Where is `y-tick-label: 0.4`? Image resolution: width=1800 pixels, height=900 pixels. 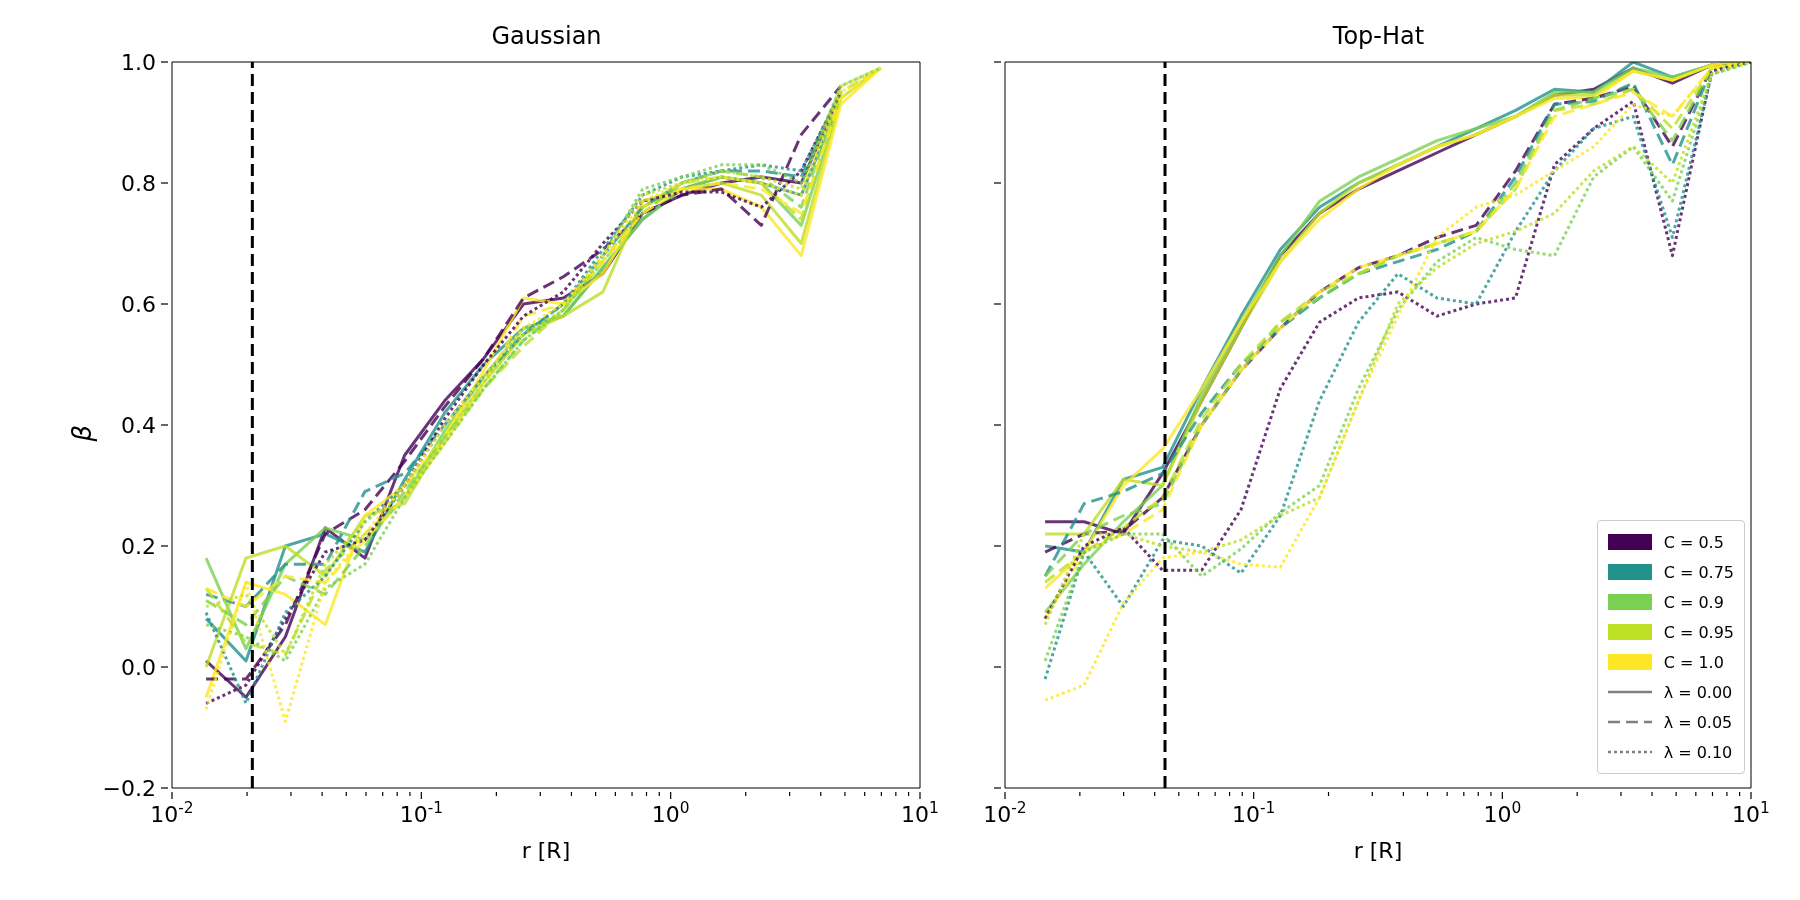
y-tick-label: 0.4 is located at coordinates (138, 425).